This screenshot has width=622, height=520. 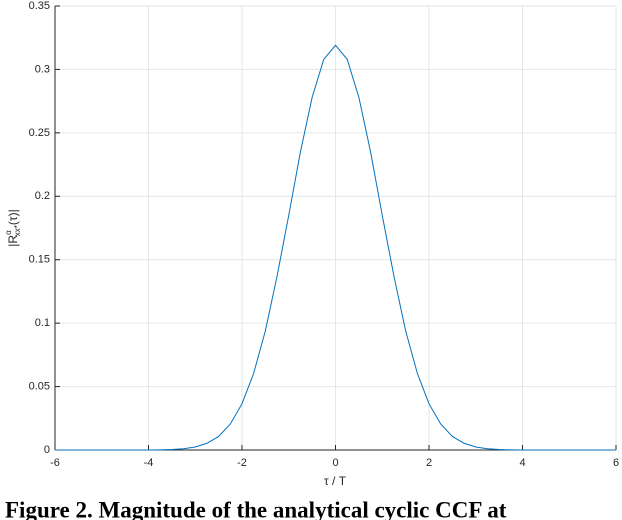 What do you see at coordinates (429, 463) in the screenshot?
I see `x-tick-label: 2` at bounding box center [429, 463].